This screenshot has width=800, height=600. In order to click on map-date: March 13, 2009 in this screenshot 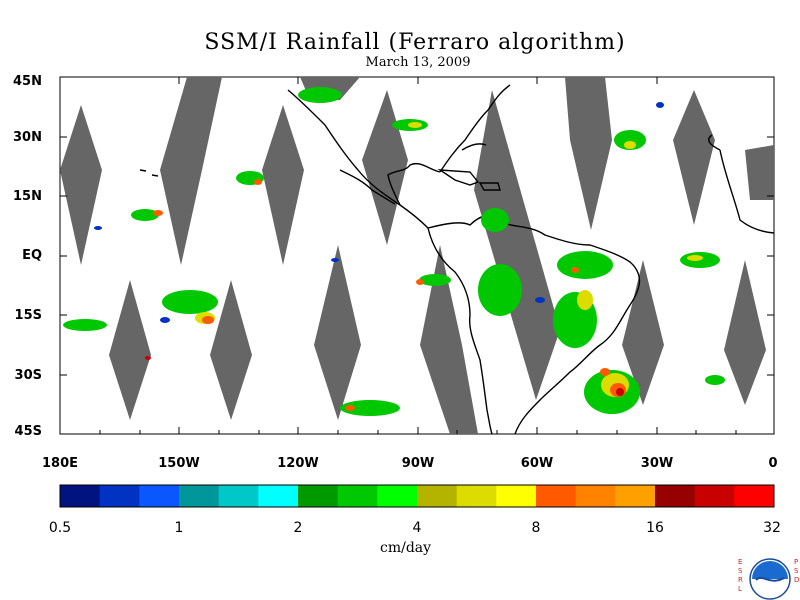, I will do `click(418, 62)`.